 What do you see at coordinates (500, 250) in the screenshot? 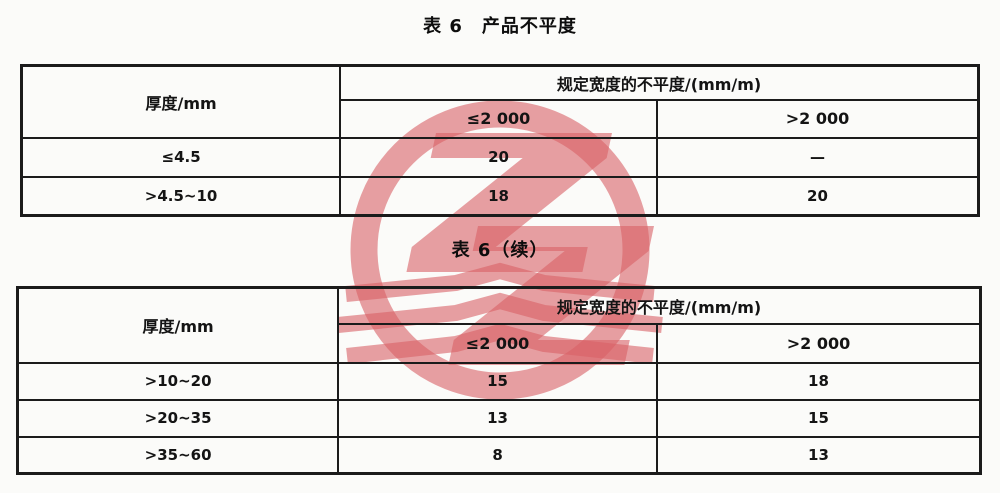
I see `table2-title: 表 6（续）` at bounding box center [500, 250].